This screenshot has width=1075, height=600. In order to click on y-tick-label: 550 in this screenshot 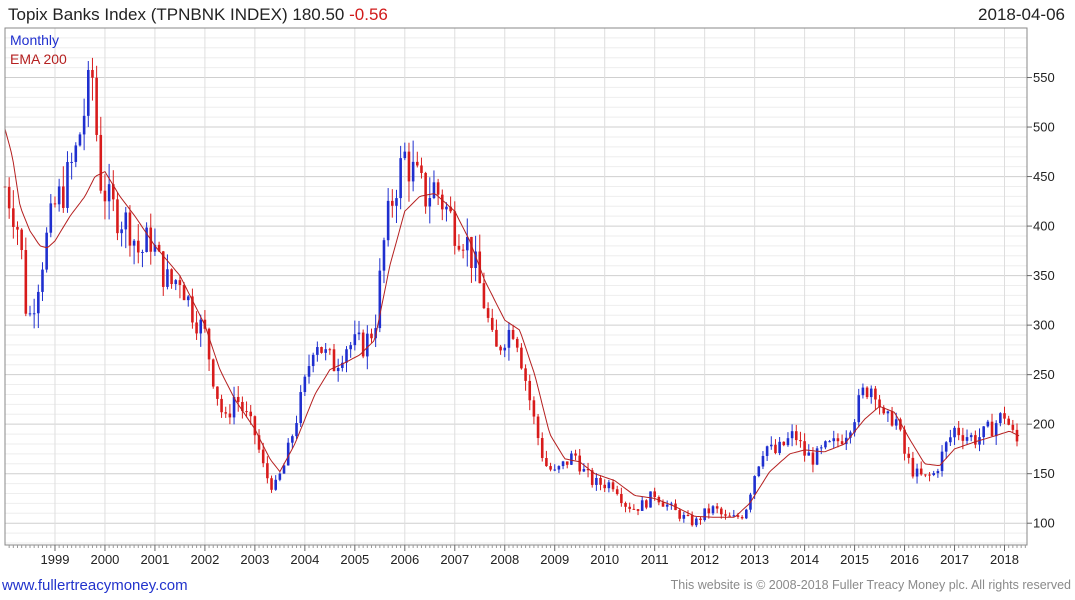, I will do `click(1044, 77)`.